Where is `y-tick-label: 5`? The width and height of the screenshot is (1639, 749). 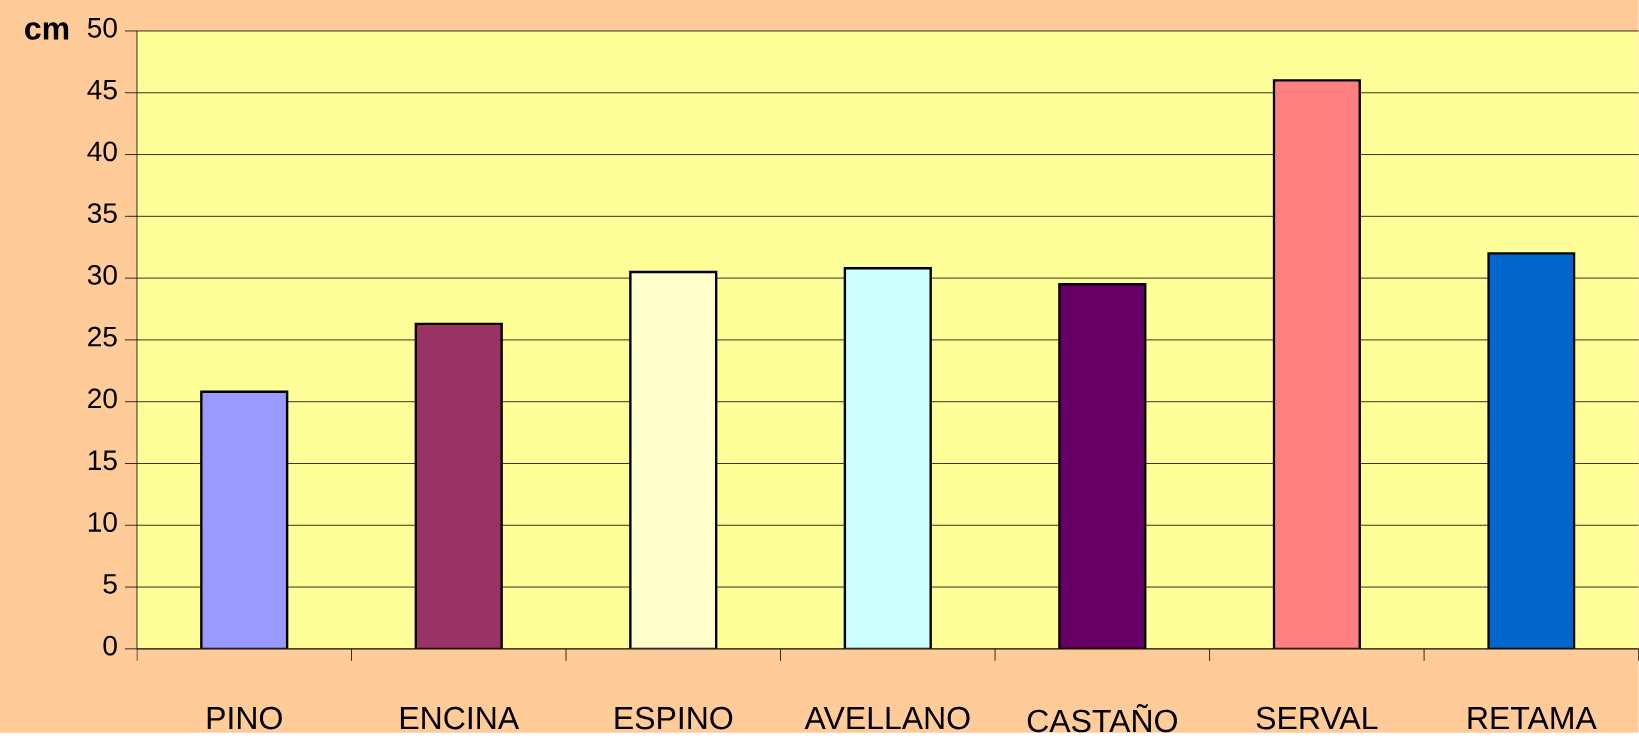 y-tick-label: 5 is located at coordinates (110, 583).